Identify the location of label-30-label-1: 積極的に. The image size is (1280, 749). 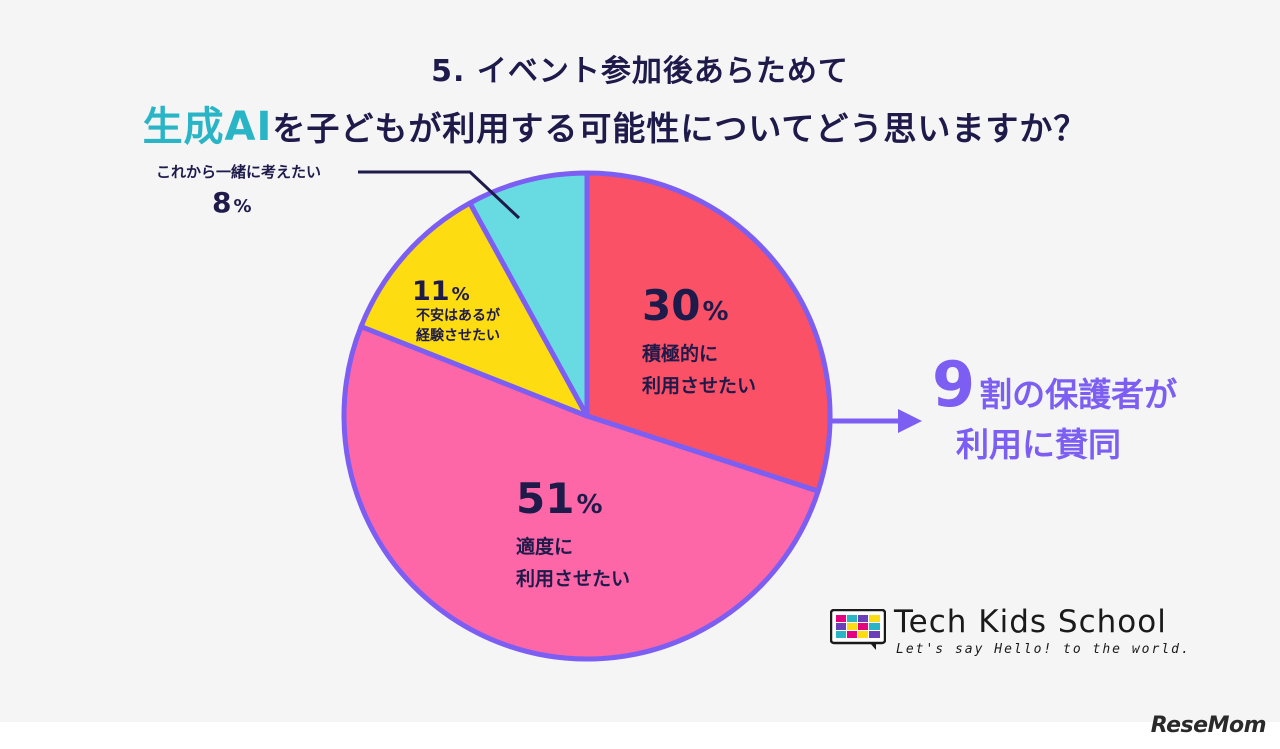
(680, 353).